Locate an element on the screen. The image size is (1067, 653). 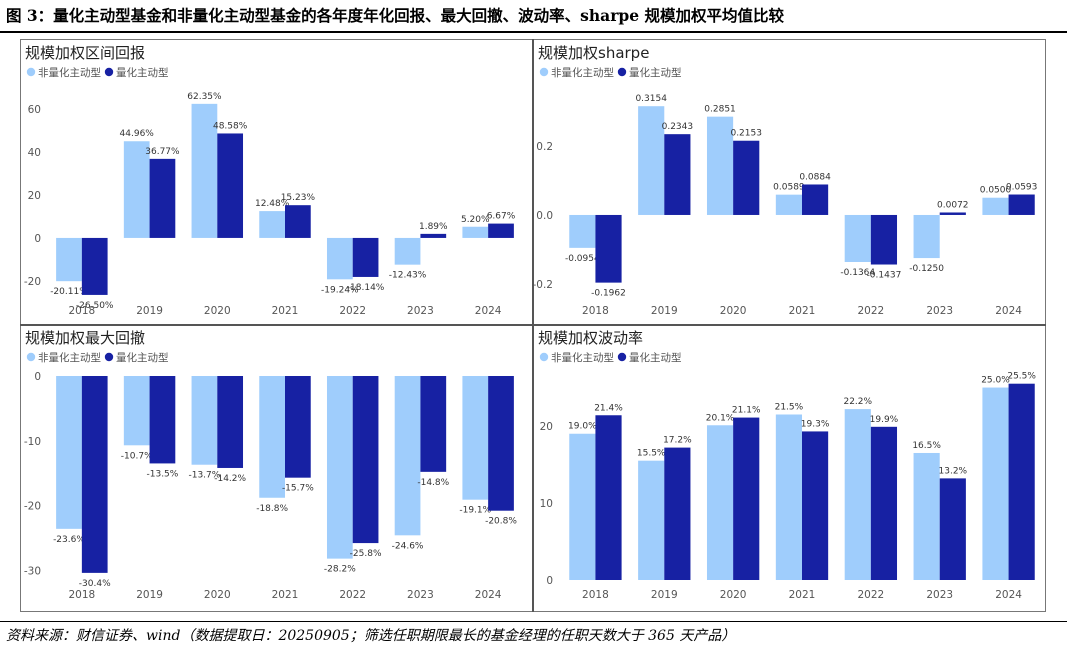
data-label: 0.3154 is located at coordinates (651, 99).